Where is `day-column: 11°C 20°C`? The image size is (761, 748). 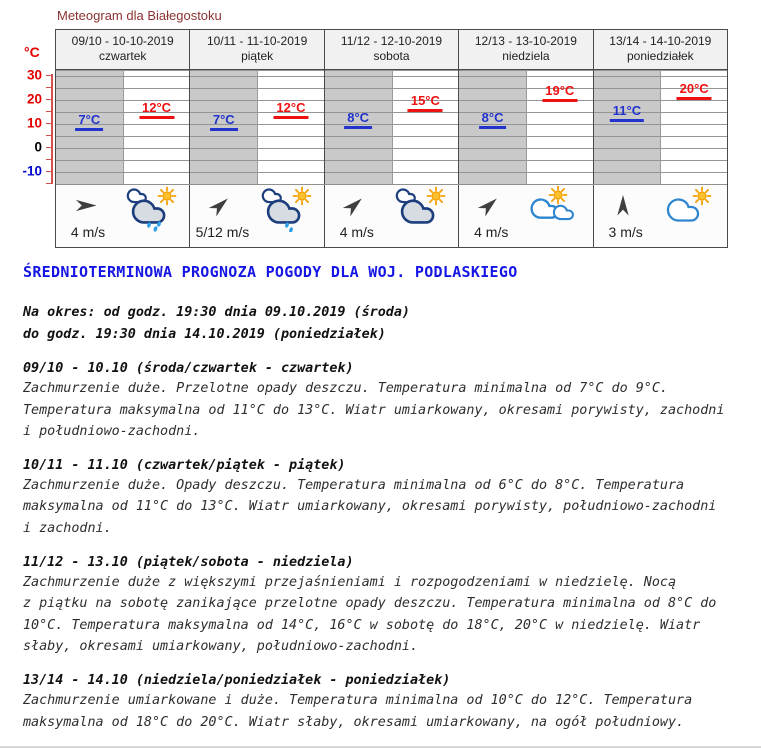 day-column: 11°C 20°C is located at coordinates (660, 127).